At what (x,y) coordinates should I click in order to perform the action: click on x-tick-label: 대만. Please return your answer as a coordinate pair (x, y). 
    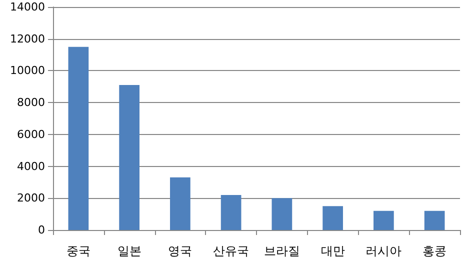
    Looking at the image, I should click on (332, 251).